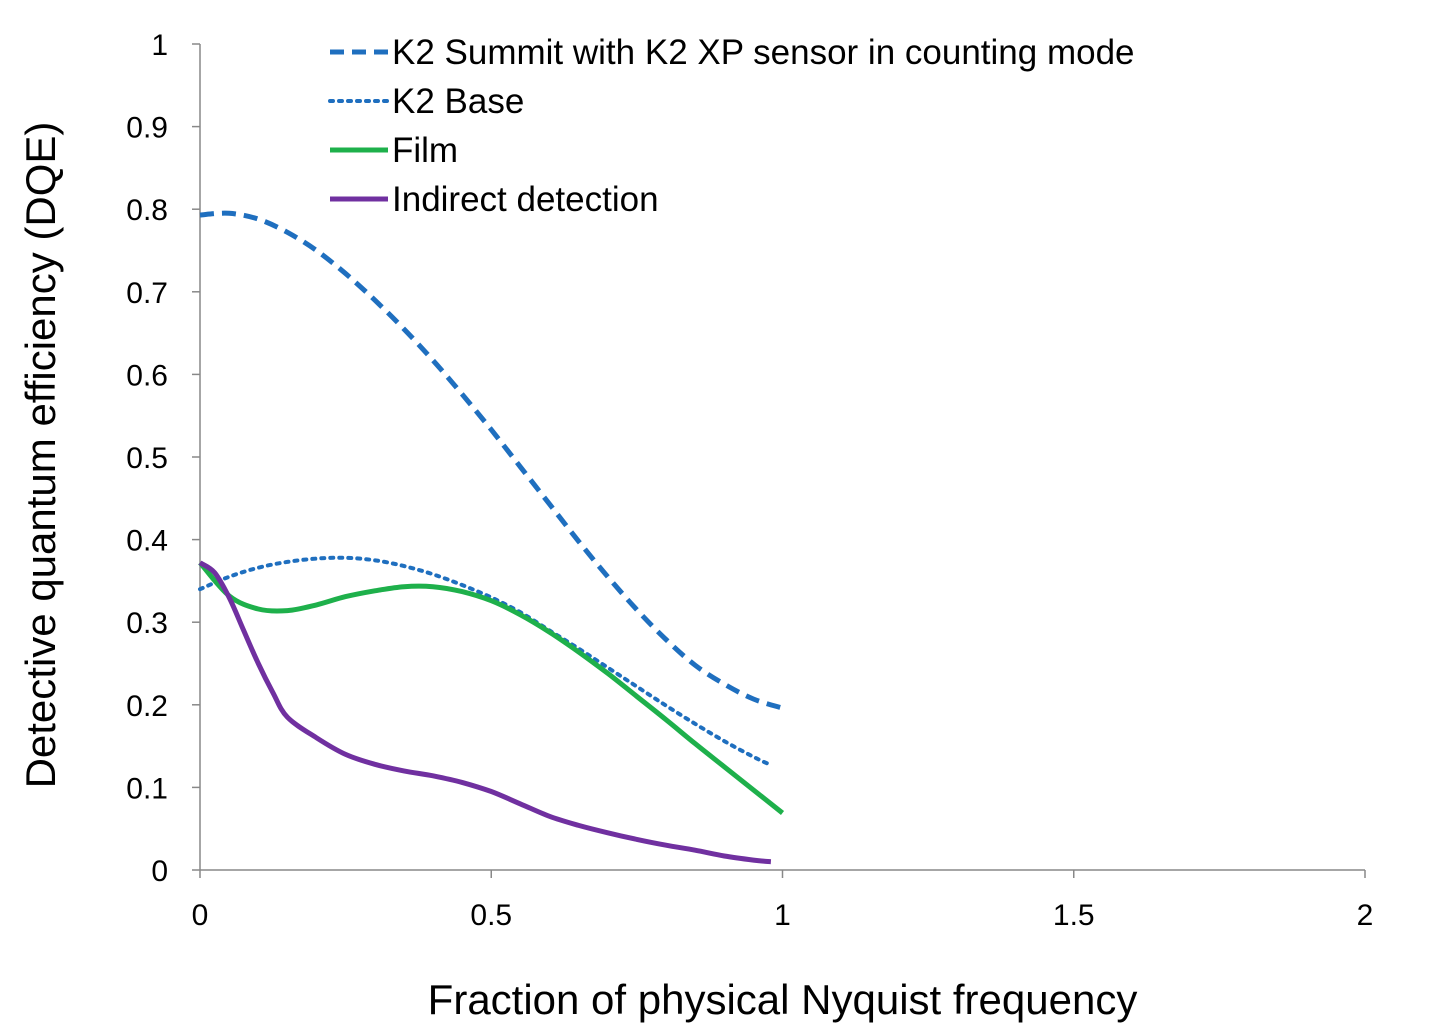 The image size is (1439, 1031). Describe the element at coordinates (147, 541) in the screenshot. I see `y-tick-label: 0.4` at that location.